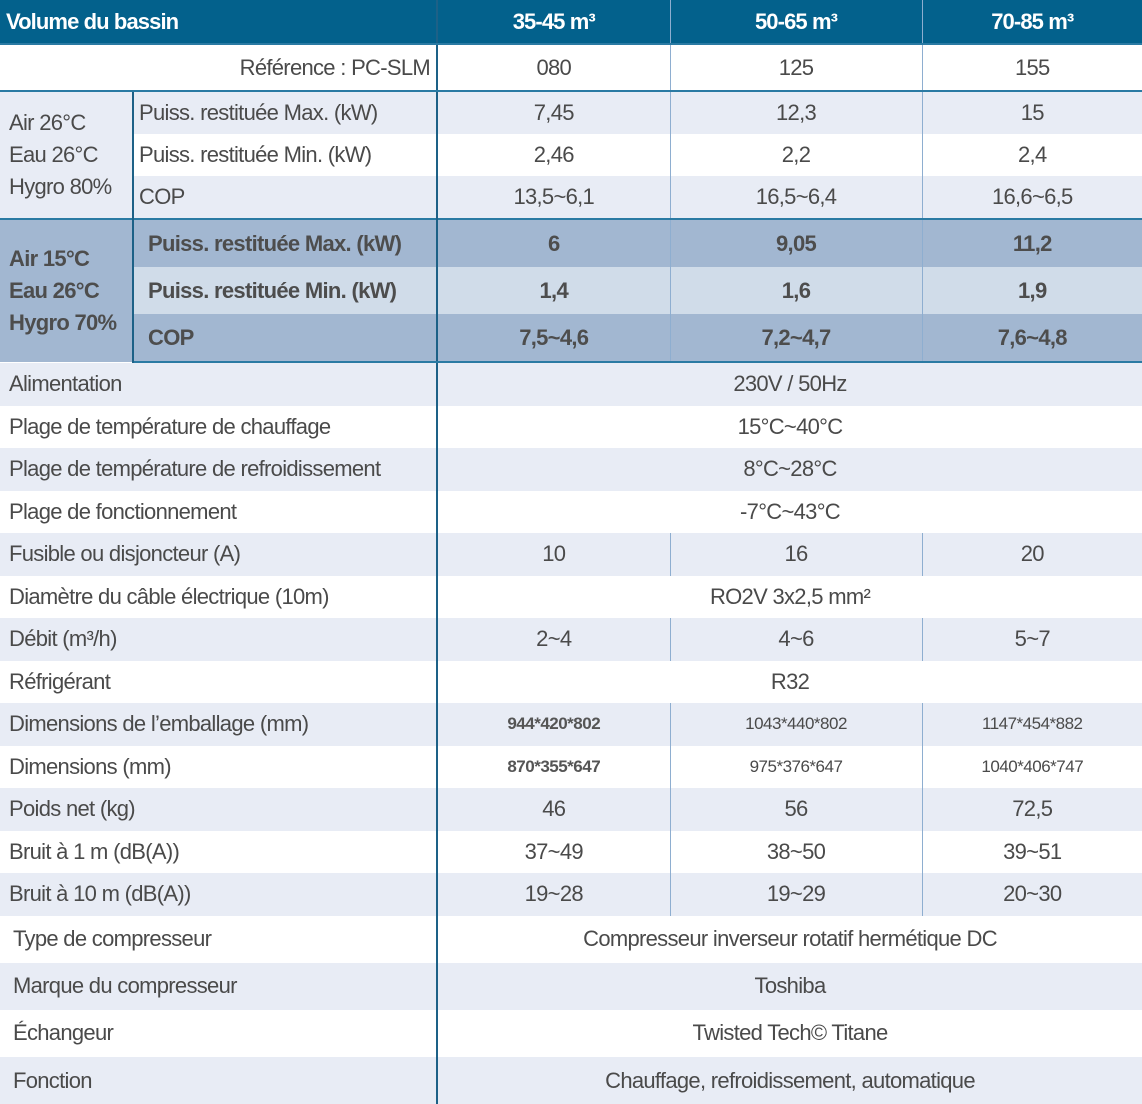 The height and width of the screenshot is (1104, 1142). Describe the element at coordinates (90, 766) in the screenshot. I see `row-label: Dimensions (mm)` at that location.